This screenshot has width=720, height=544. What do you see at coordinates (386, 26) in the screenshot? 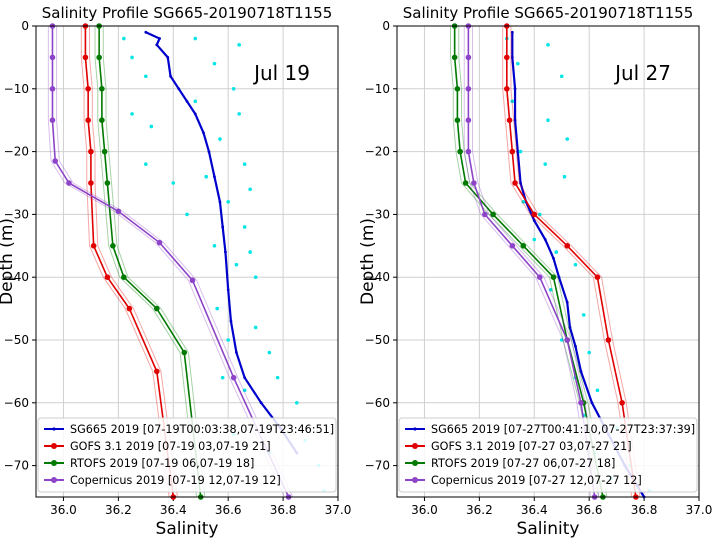
I see `y-tick-label: 0` at bounding box center [386, 26].